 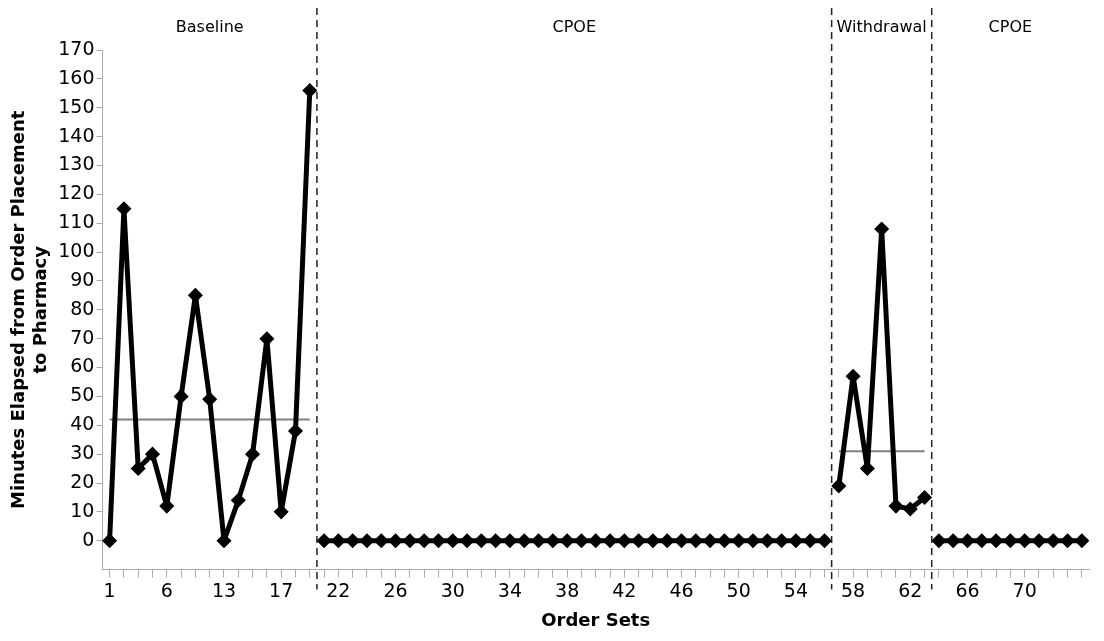 I want to click on y-tick-label: 90, so click(x=82, y=278).